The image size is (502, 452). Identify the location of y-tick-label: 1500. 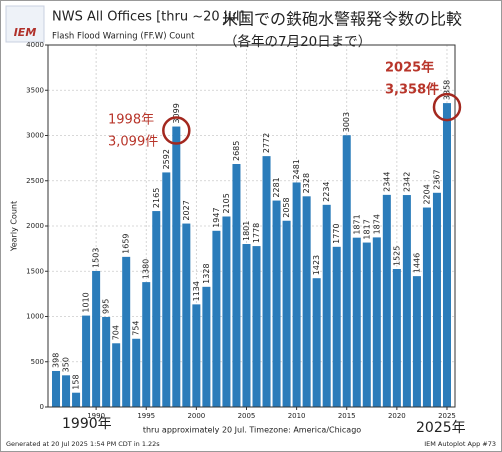
(35, 271).